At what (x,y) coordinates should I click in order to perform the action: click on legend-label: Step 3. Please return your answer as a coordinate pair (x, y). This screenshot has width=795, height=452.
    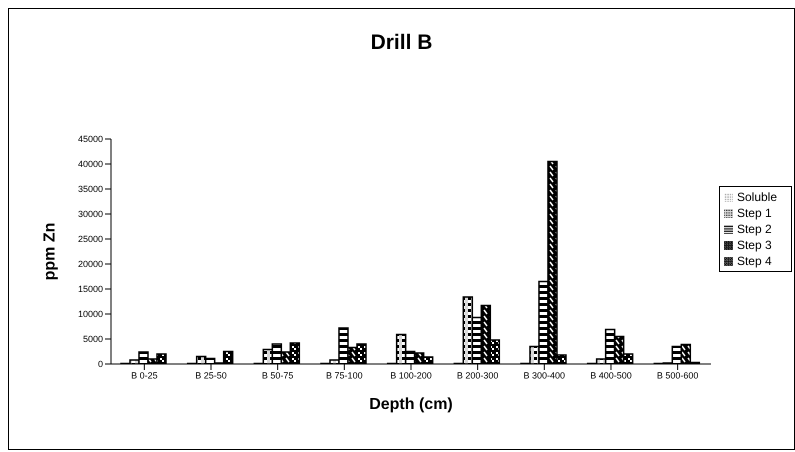
    Looking at the image, I should click on (754, 245).